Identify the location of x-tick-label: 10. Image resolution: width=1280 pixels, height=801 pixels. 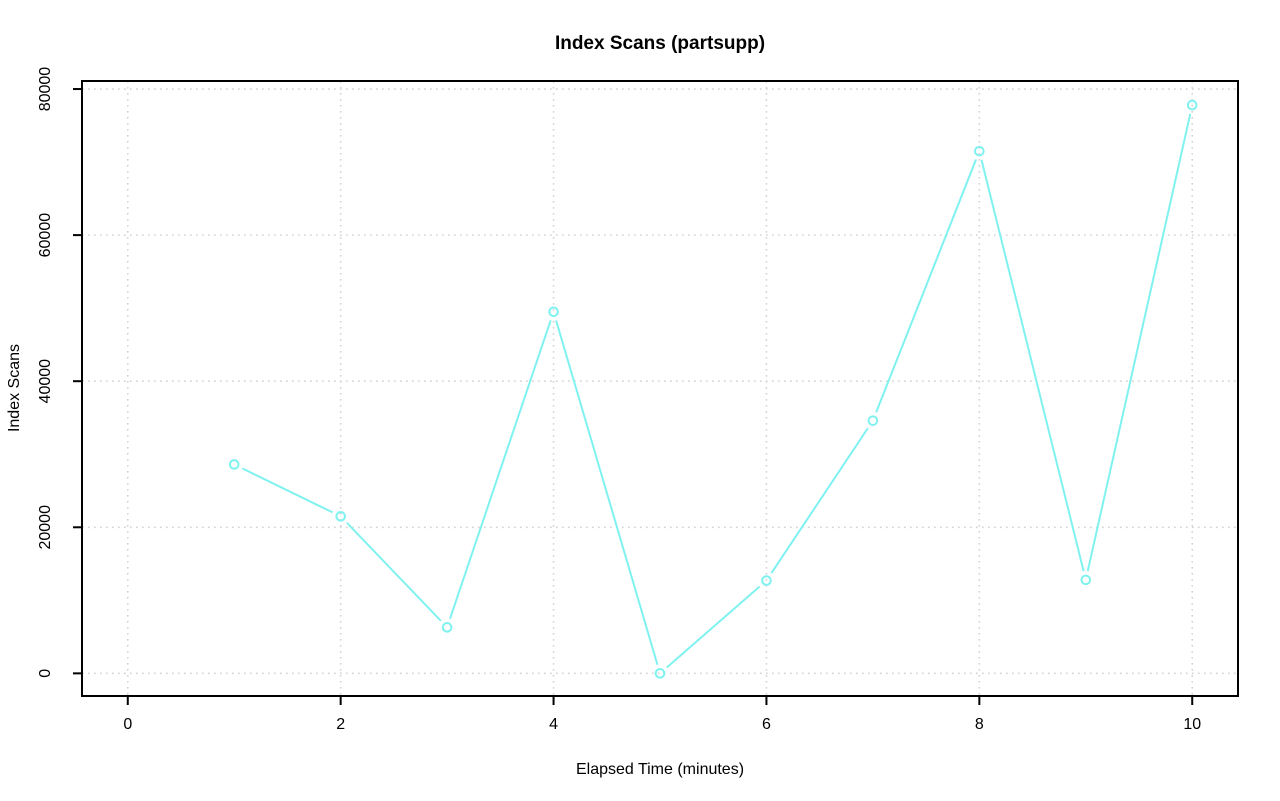
(1192, 724).